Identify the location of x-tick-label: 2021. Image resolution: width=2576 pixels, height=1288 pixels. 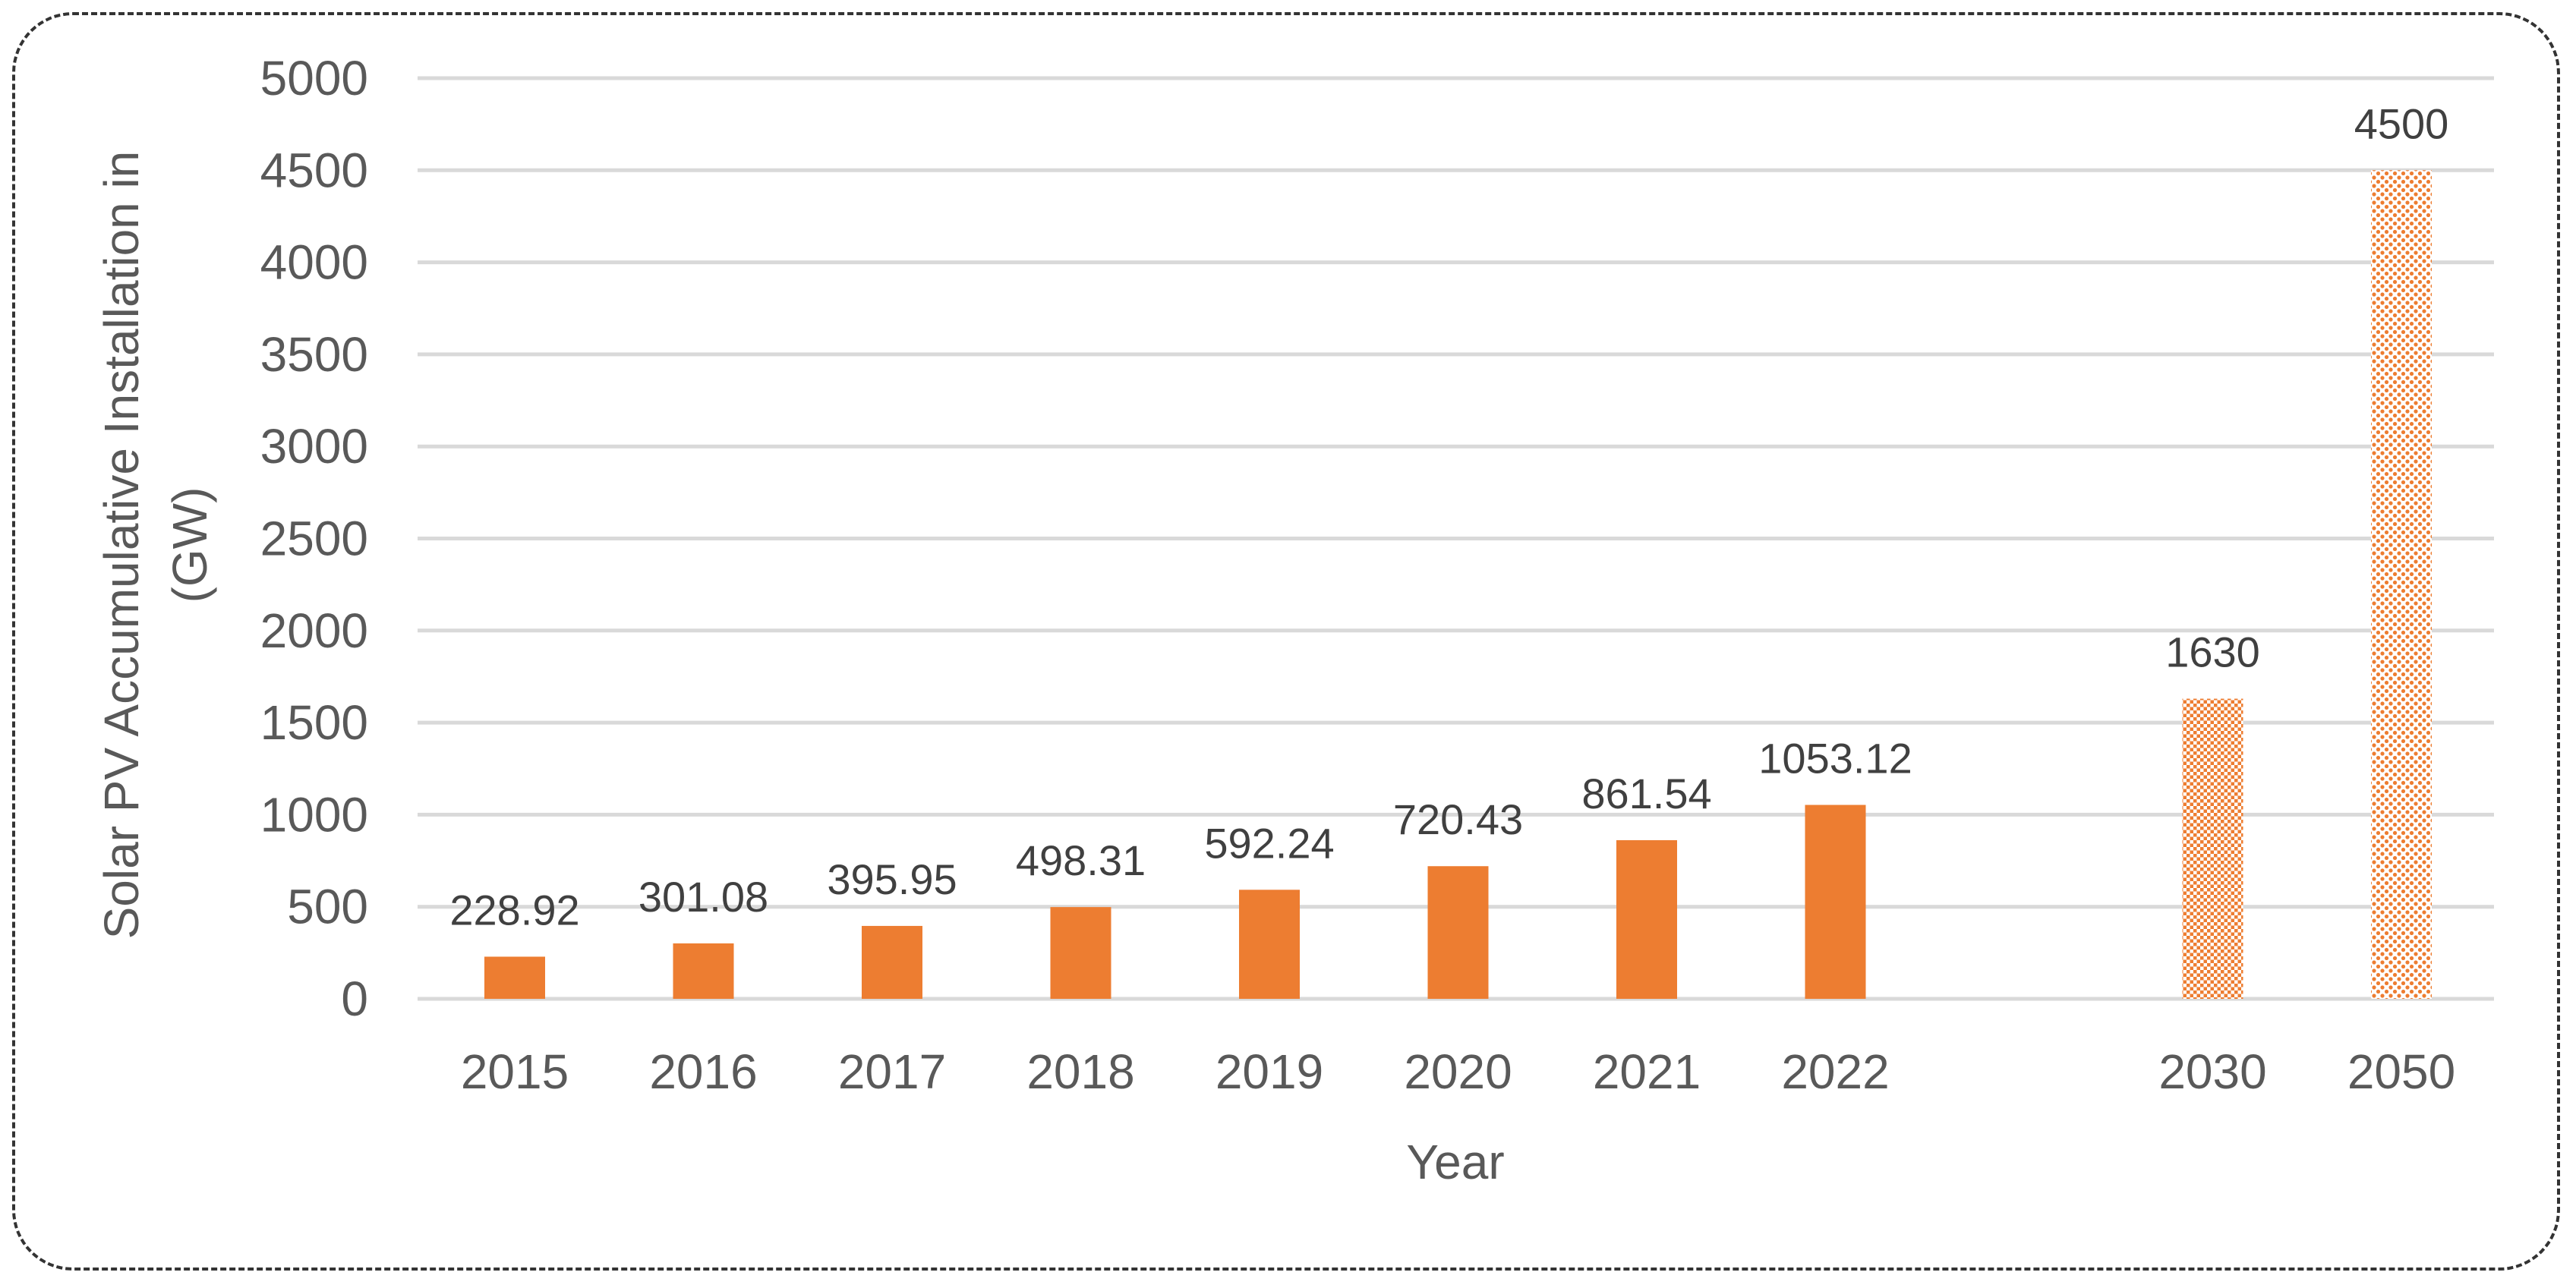
(1647, 1071).